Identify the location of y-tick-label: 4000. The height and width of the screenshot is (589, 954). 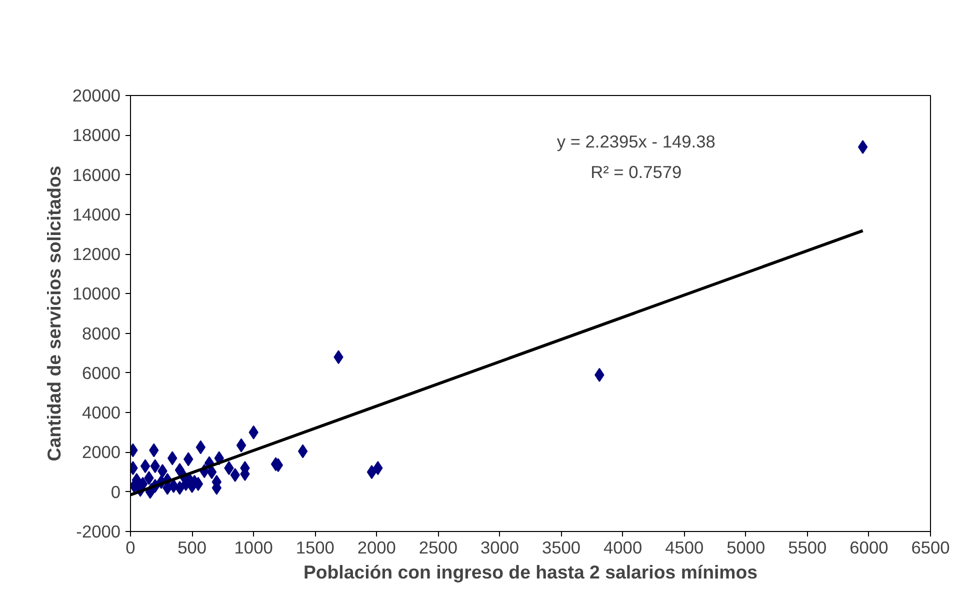
(101, 412).